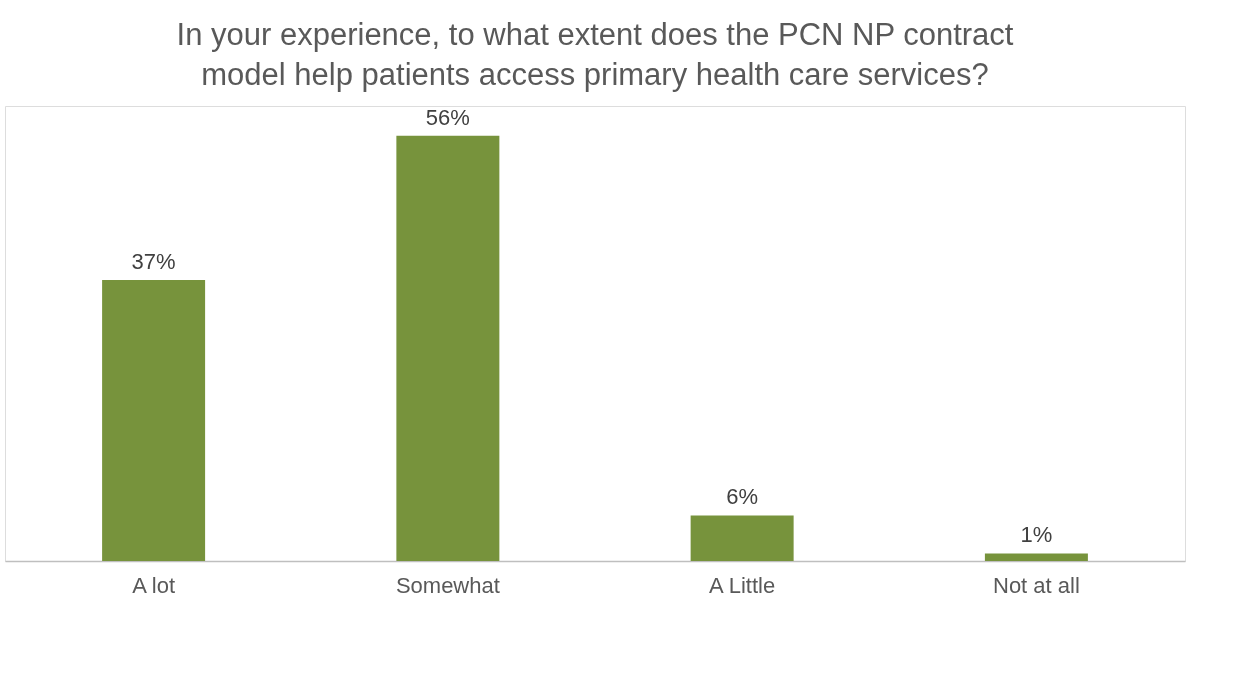  Describe the element at coordinates (154, 585) in the screenshot. I see `x-tick-label: A lot` at that location.